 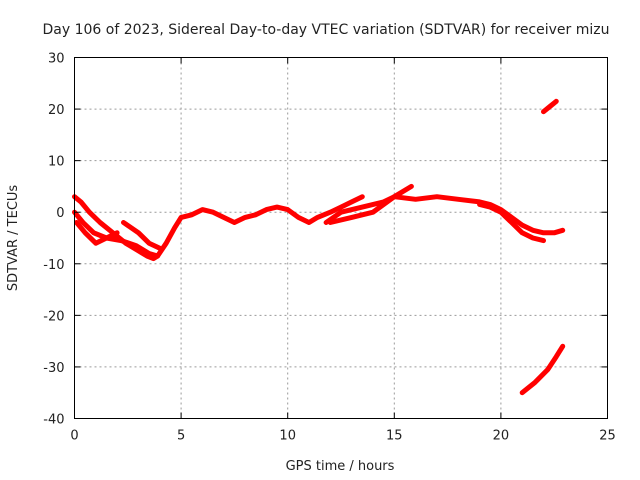 I want to click on x-tick-label: 10, so click(x=287, y=436).